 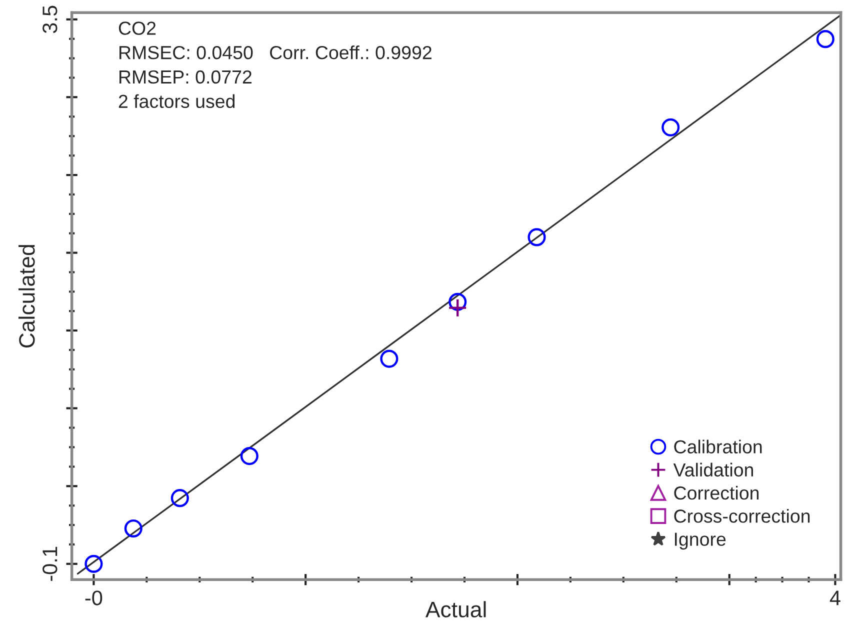 What do you see at coordinates (718, 447) in the screenshot?
I see `legend-label: Calibration` at bounding box center [718, 447].